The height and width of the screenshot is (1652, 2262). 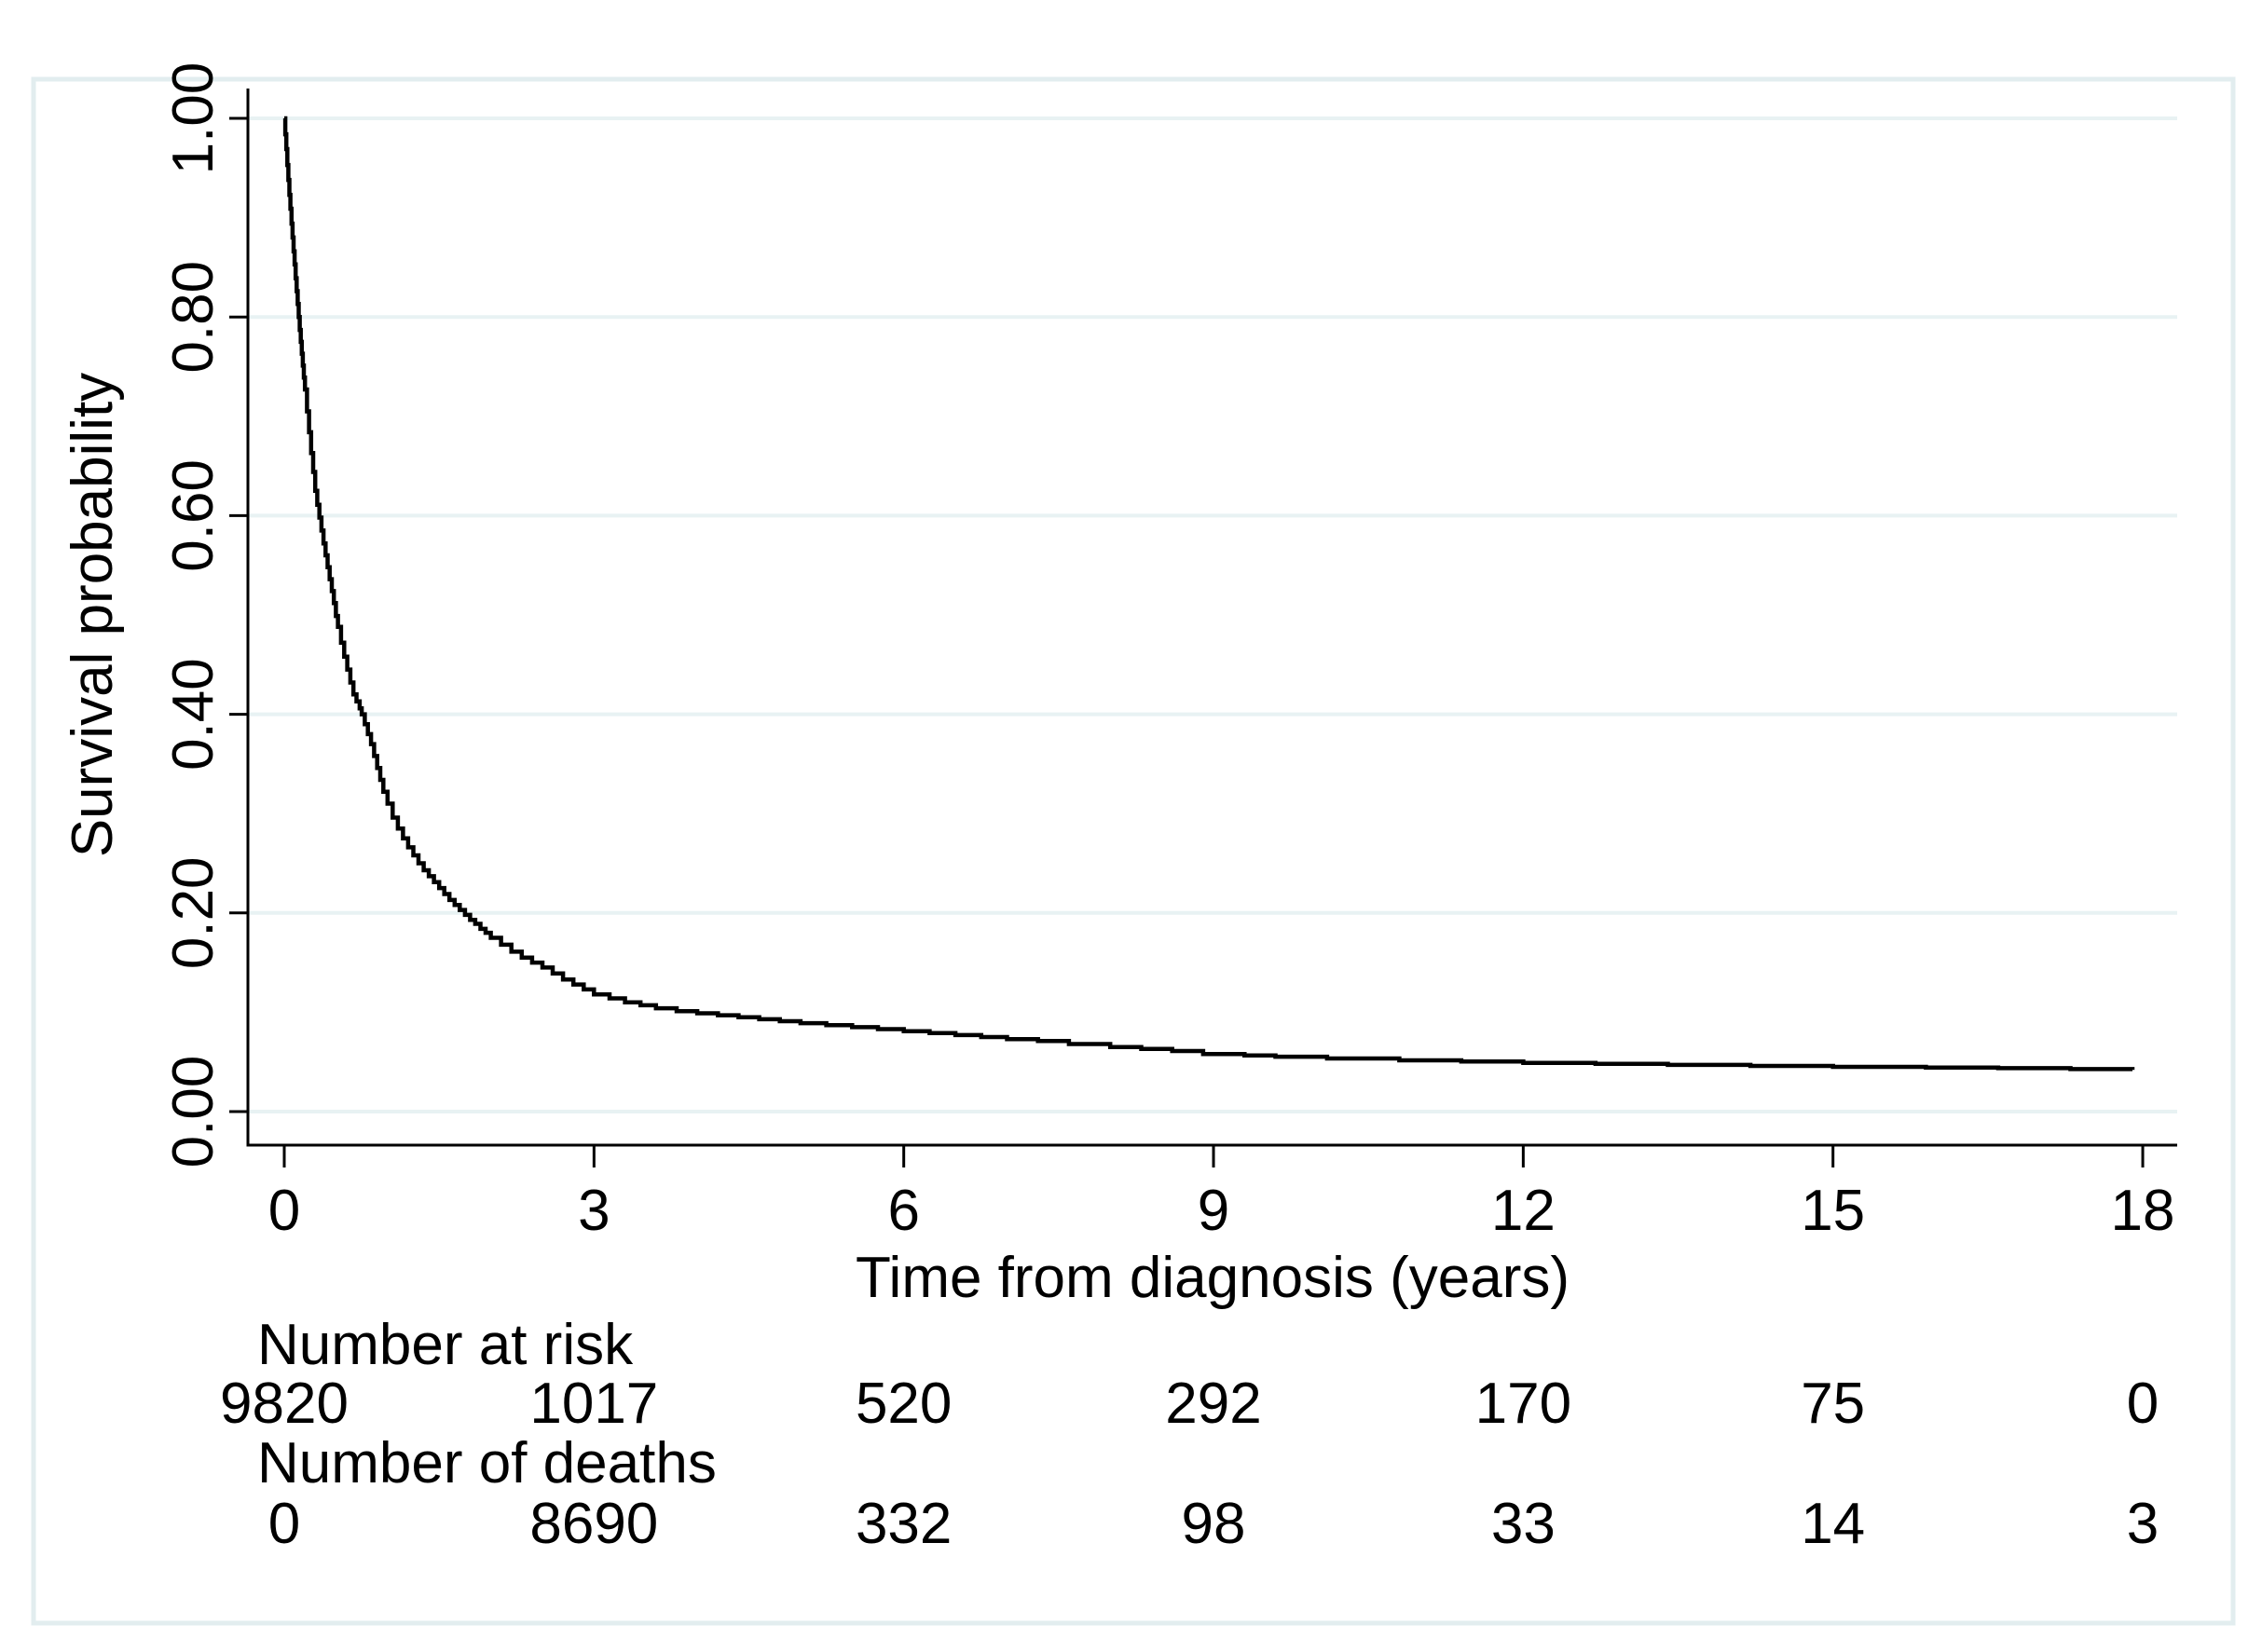 I want to click on x-tick-label: 6, so click(x=903, y=1211).